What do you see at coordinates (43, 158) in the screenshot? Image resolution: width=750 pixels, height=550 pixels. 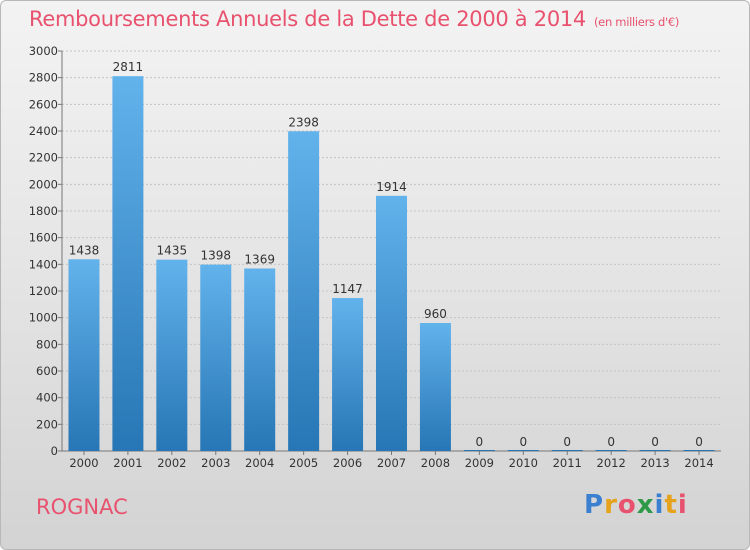 I see `y-tick-label: 2200` at bounding box center [43, 158].